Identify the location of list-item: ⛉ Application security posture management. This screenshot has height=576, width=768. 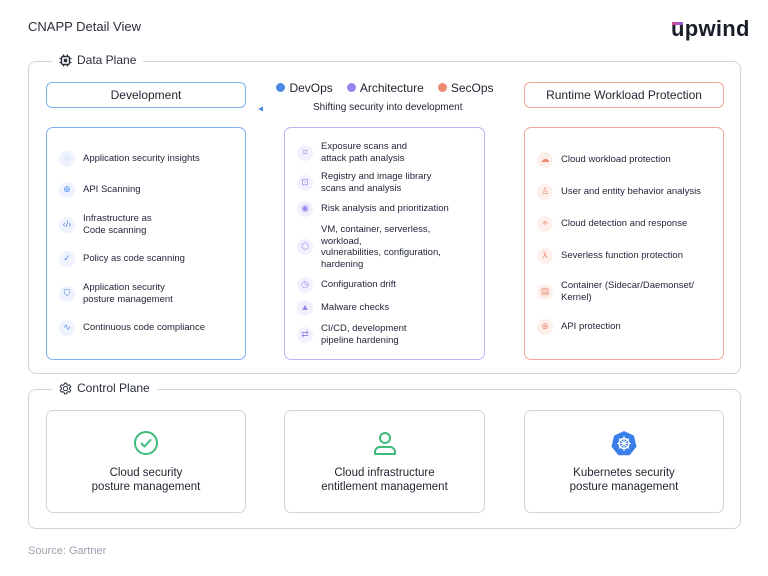
(146, 293).